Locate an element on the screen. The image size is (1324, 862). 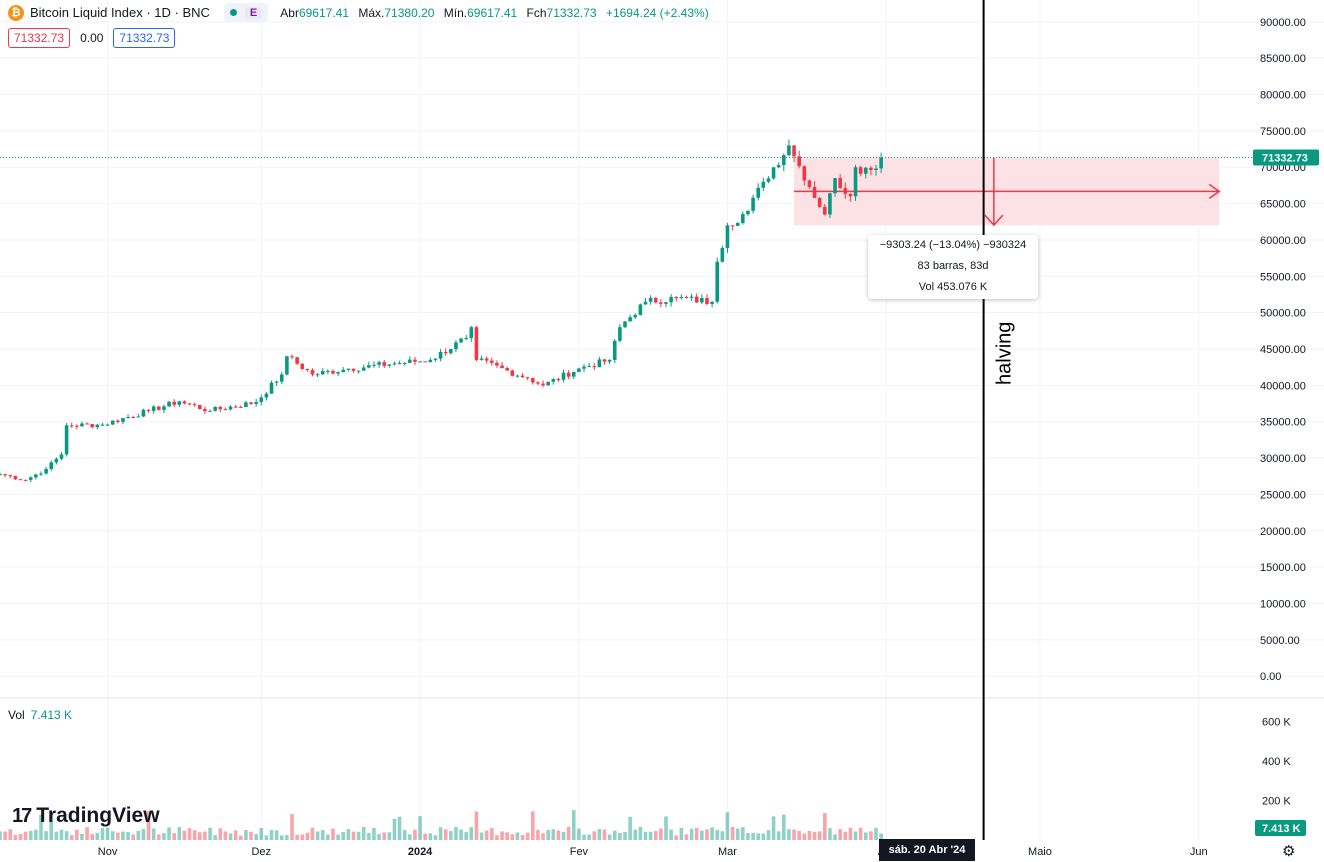
market-status-pill: E is located at coordinates (246, 12).